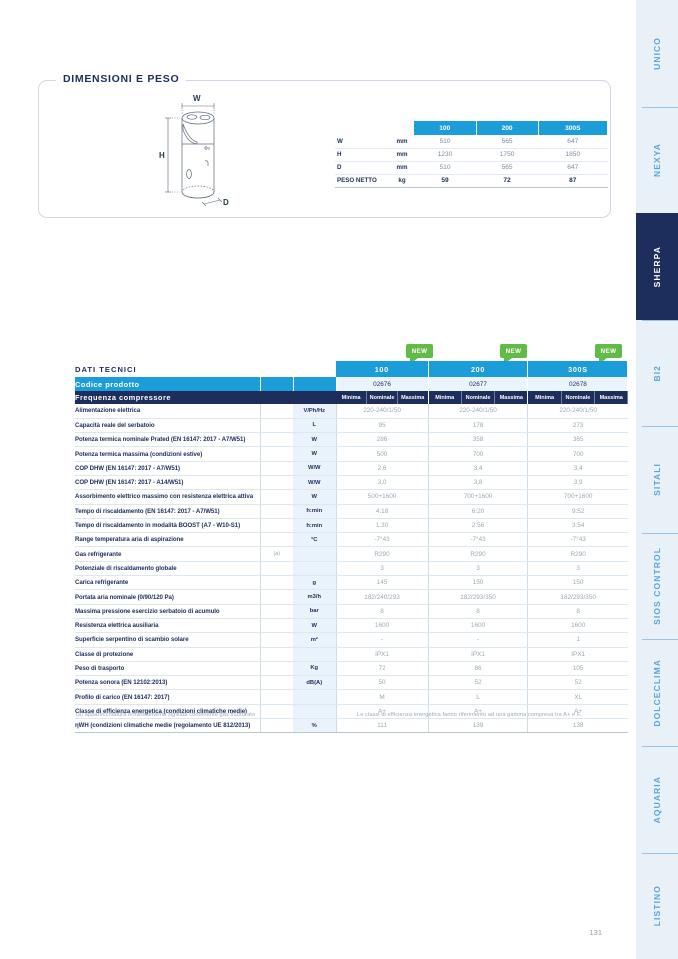 The height and width of the screenshot is (959, 678). I want to click on sidebar-tab-unico: UNICO, so click(656, 53).